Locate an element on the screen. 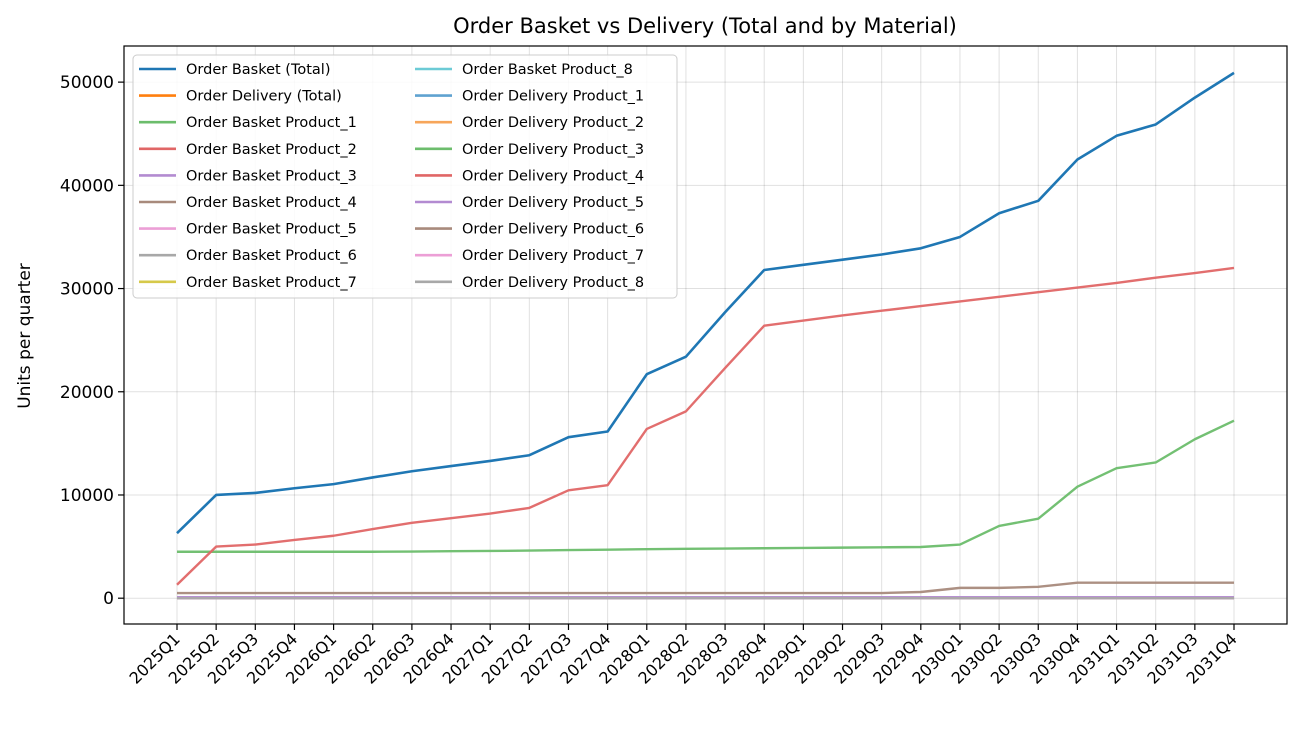 The width and height of the screenshot is (1301, 730). legend-label: Order Basket Product_3 is located at coordinates (271, 176).